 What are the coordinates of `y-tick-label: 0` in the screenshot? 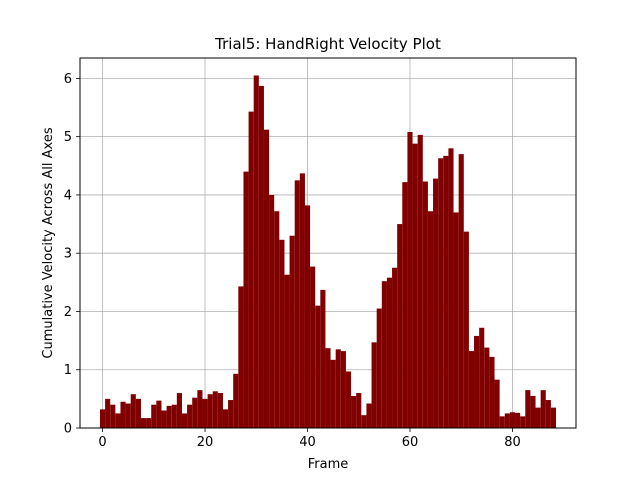 It's located at (68, 429).